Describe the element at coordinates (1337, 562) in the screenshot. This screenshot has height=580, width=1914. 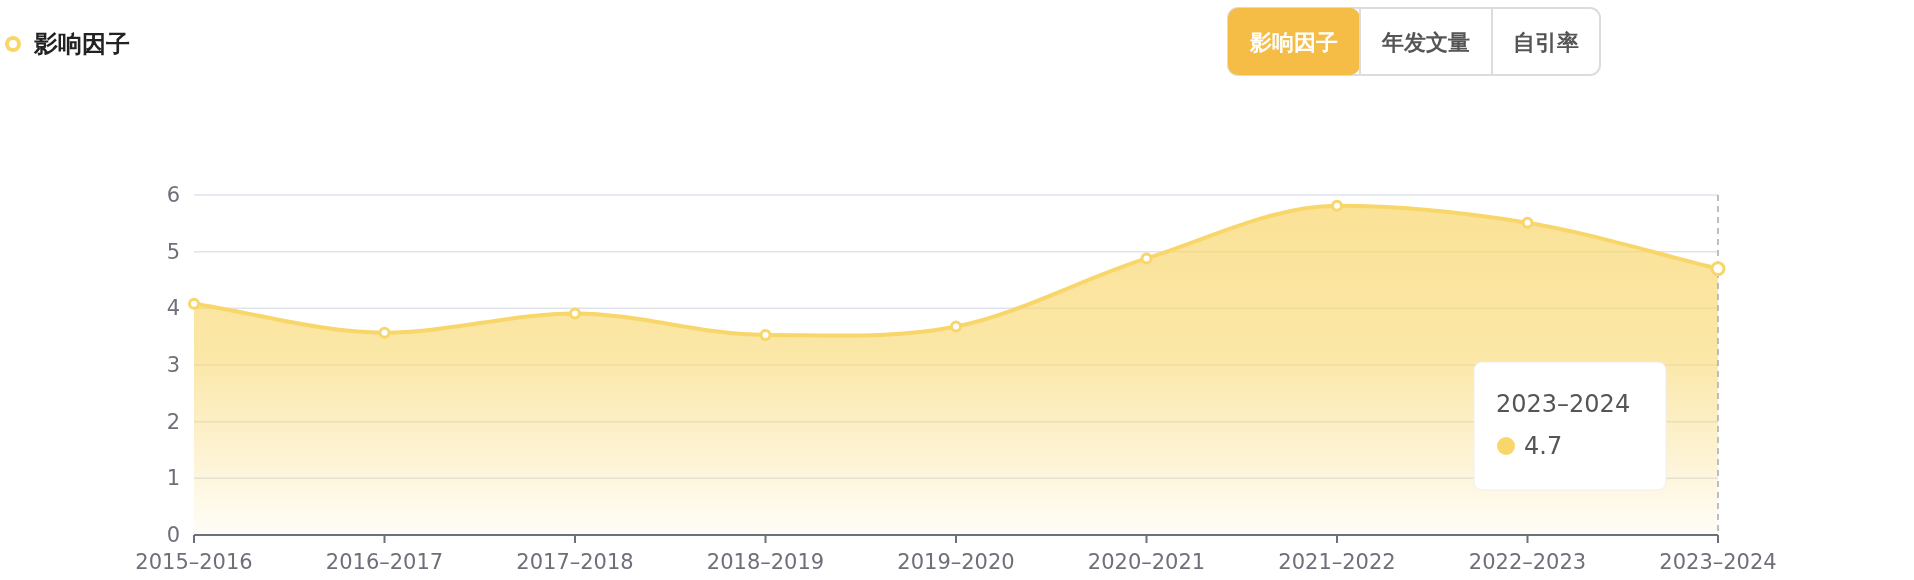
I see `x-tick-label: 2021–2022` at that location.